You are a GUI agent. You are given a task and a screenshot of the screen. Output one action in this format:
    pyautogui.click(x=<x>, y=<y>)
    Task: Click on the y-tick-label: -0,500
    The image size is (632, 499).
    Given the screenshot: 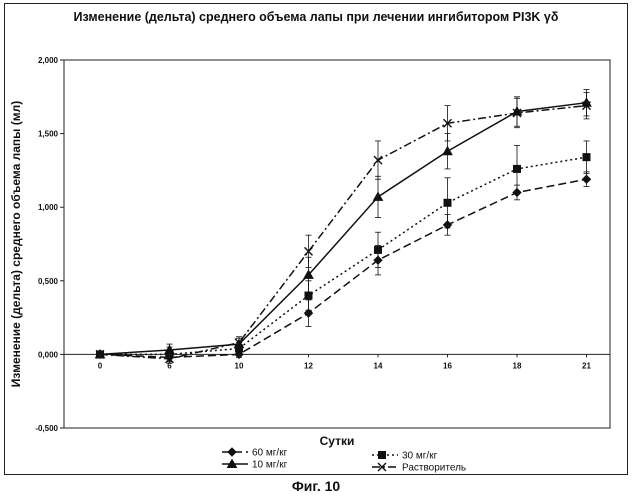 What is the action you would take?
    pyautogui.click(x=46, y=428)
    